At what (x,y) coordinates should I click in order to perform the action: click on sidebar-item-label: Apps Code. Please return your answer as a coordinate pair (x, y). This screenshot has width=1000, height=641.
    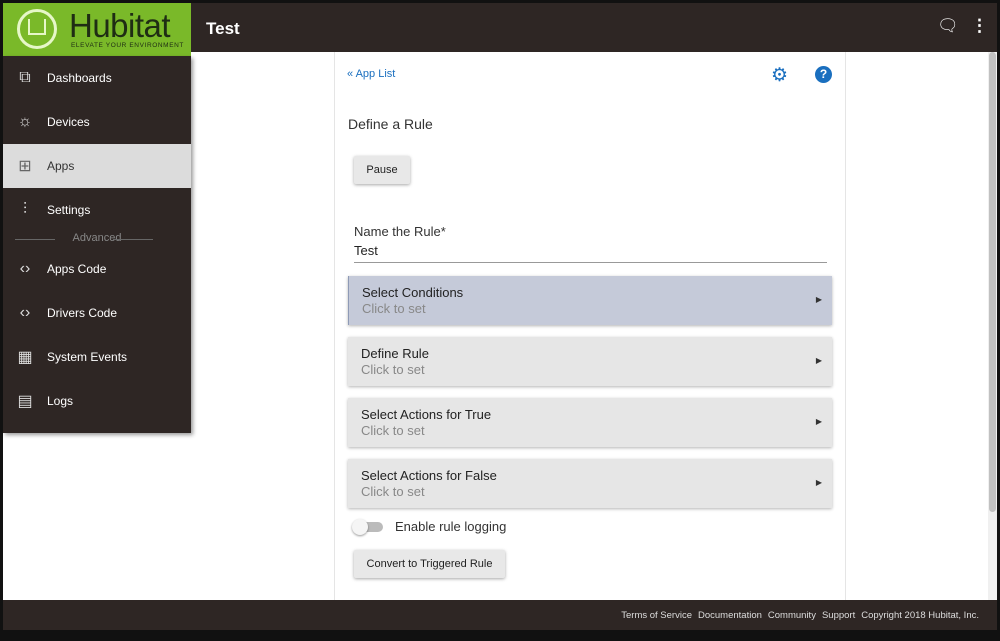
    Looking at the image, I should click on (77, 269).